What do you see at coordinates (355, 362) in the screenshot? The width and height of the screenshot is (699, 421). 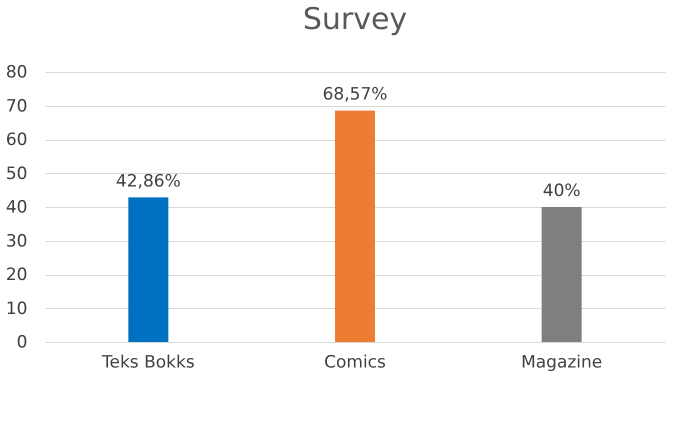 I see `x-tick-label: Comics` at bounding box center [355, 362].